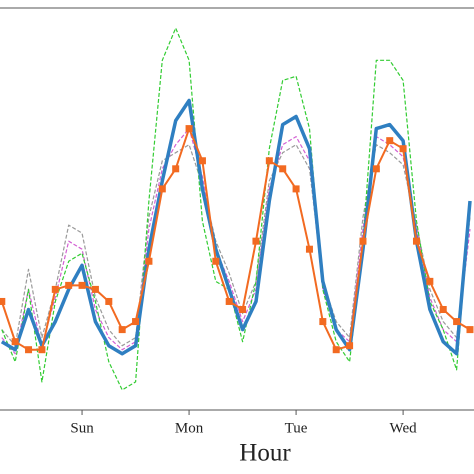  Describe the element at coordinates (265, 453) in the screenshot. I see `x-axis-label: Hour` at that location.